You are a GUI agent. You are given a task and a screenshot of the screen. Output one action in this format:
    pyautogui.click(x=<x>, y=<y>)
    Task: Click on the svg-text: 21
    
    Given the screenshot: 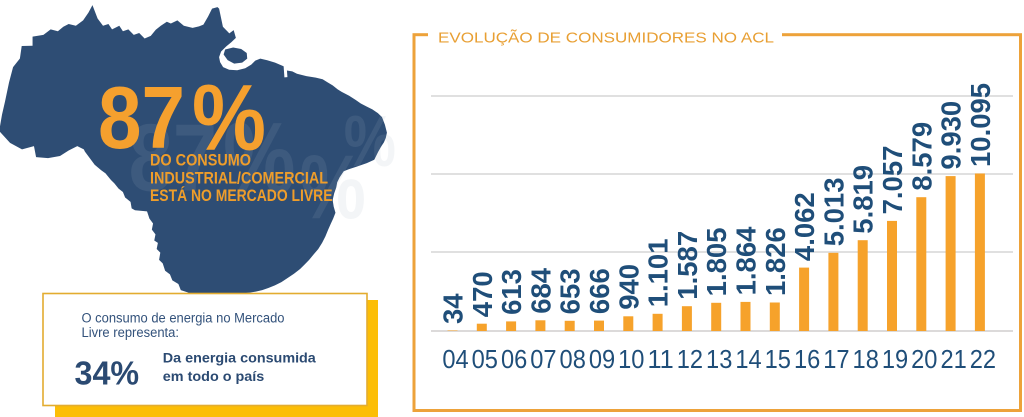 What is the action you would take?
    pyautogui.click(x=953, y=360)
    